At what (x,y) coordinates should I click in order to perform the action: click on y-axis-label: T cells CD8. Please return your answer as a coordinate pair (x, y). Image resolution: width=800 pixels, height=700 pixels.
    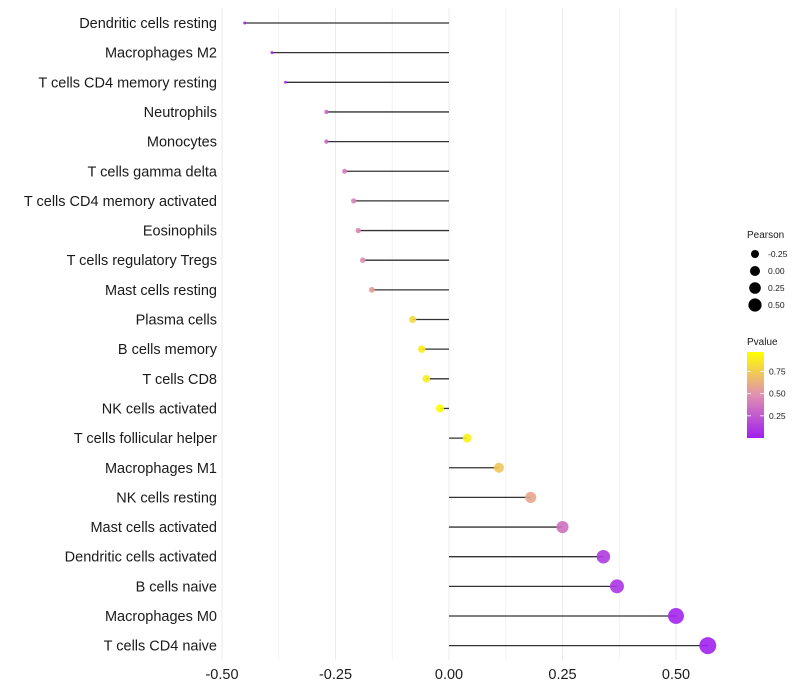
    Looking at the image, I should click on (179, 380).